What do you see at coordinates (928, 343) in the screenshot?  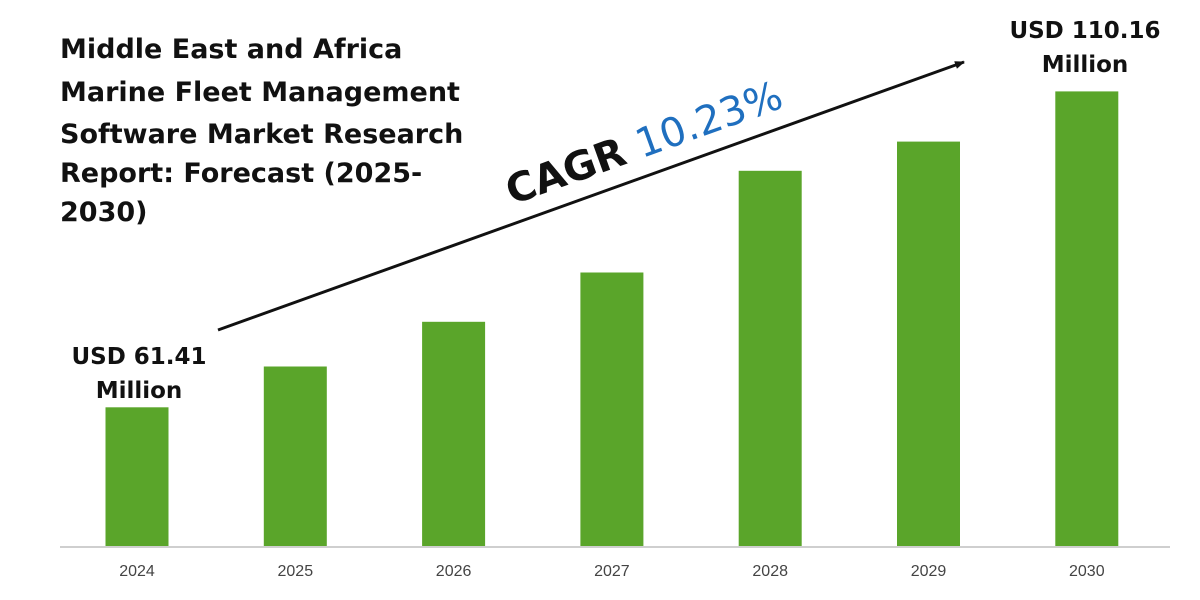 I see `bar-2029` at bounding box center [928, 343].